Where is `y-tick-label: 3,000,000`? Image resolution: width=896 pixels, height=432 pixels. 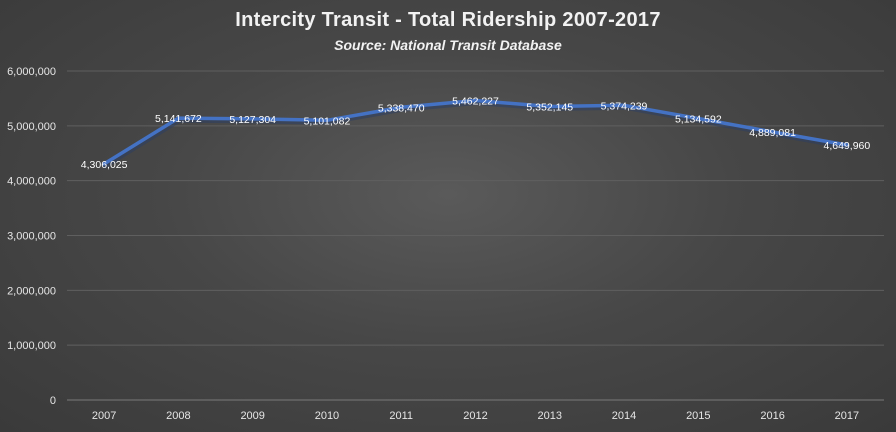
y-tick-label: 3,000,000 is located at coordinates (31, 237).